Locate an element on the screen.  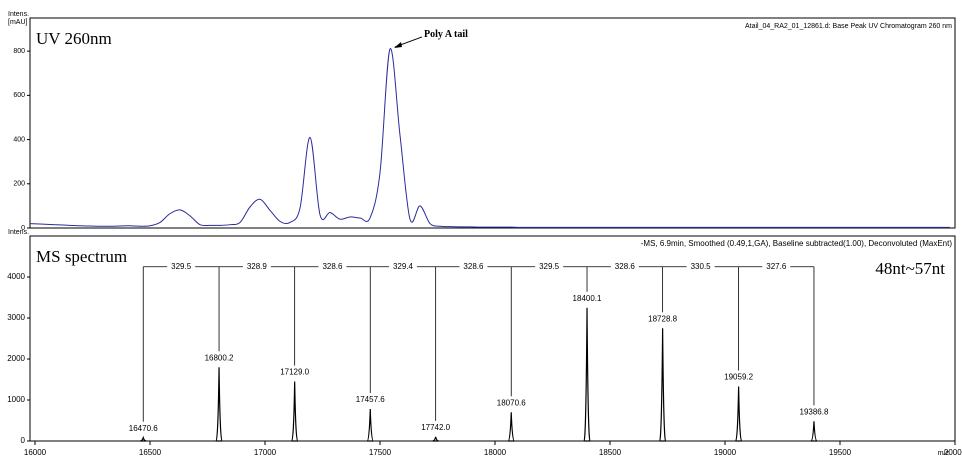
y-tick-label: 800 is located at coordinates (19, 51).